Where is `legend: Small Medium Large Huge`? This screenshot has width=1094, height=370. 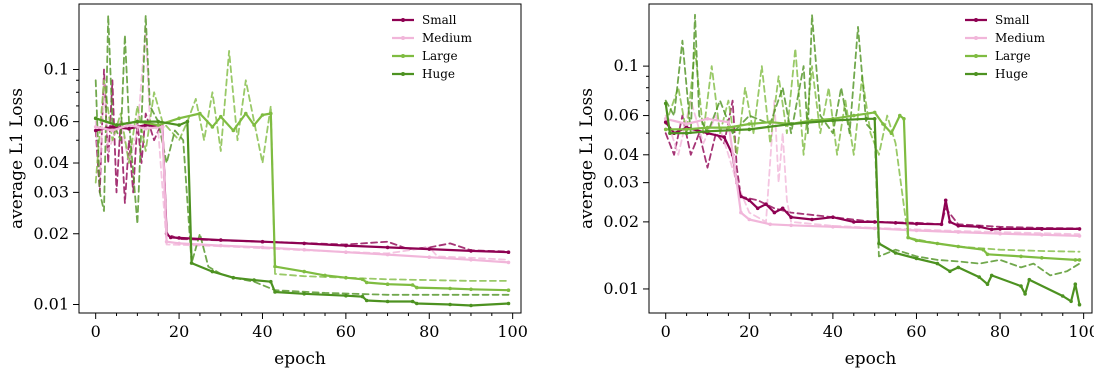
legend: Small Medium Large Huge is located at coordinates (432, 47).